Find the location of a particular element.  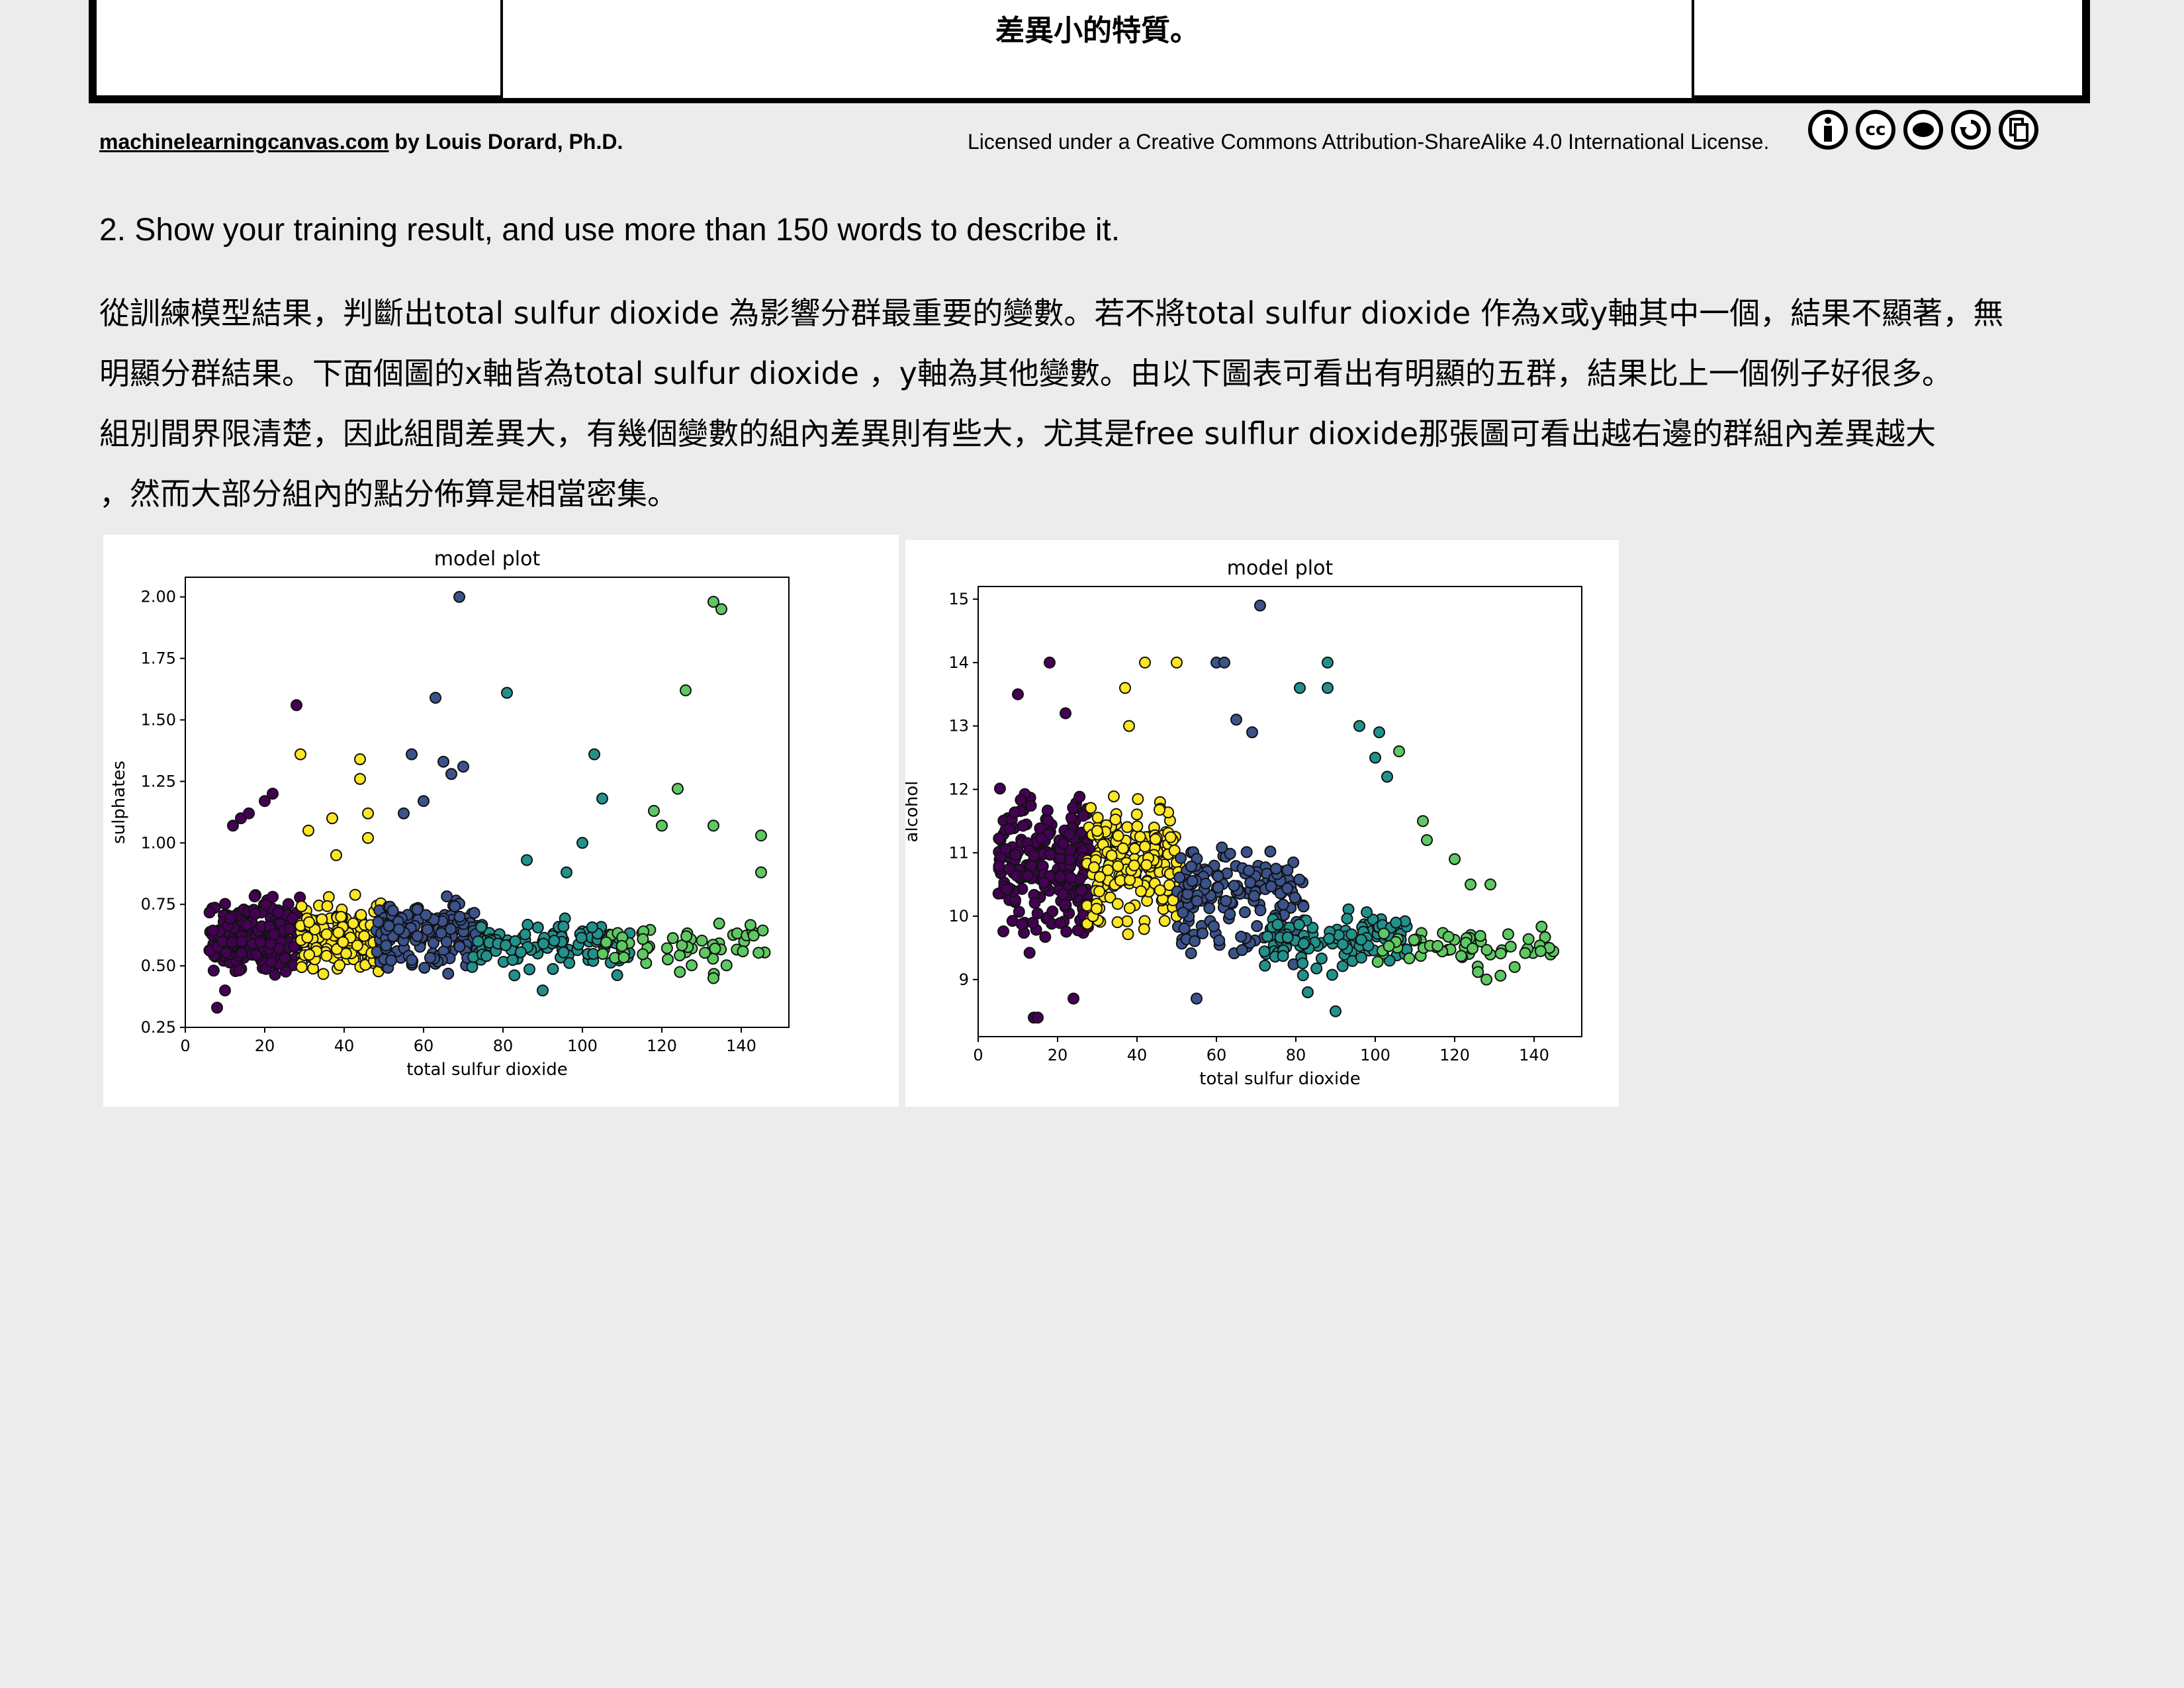

x-tick-label: 20 is located at coordinates (1058, 1055).